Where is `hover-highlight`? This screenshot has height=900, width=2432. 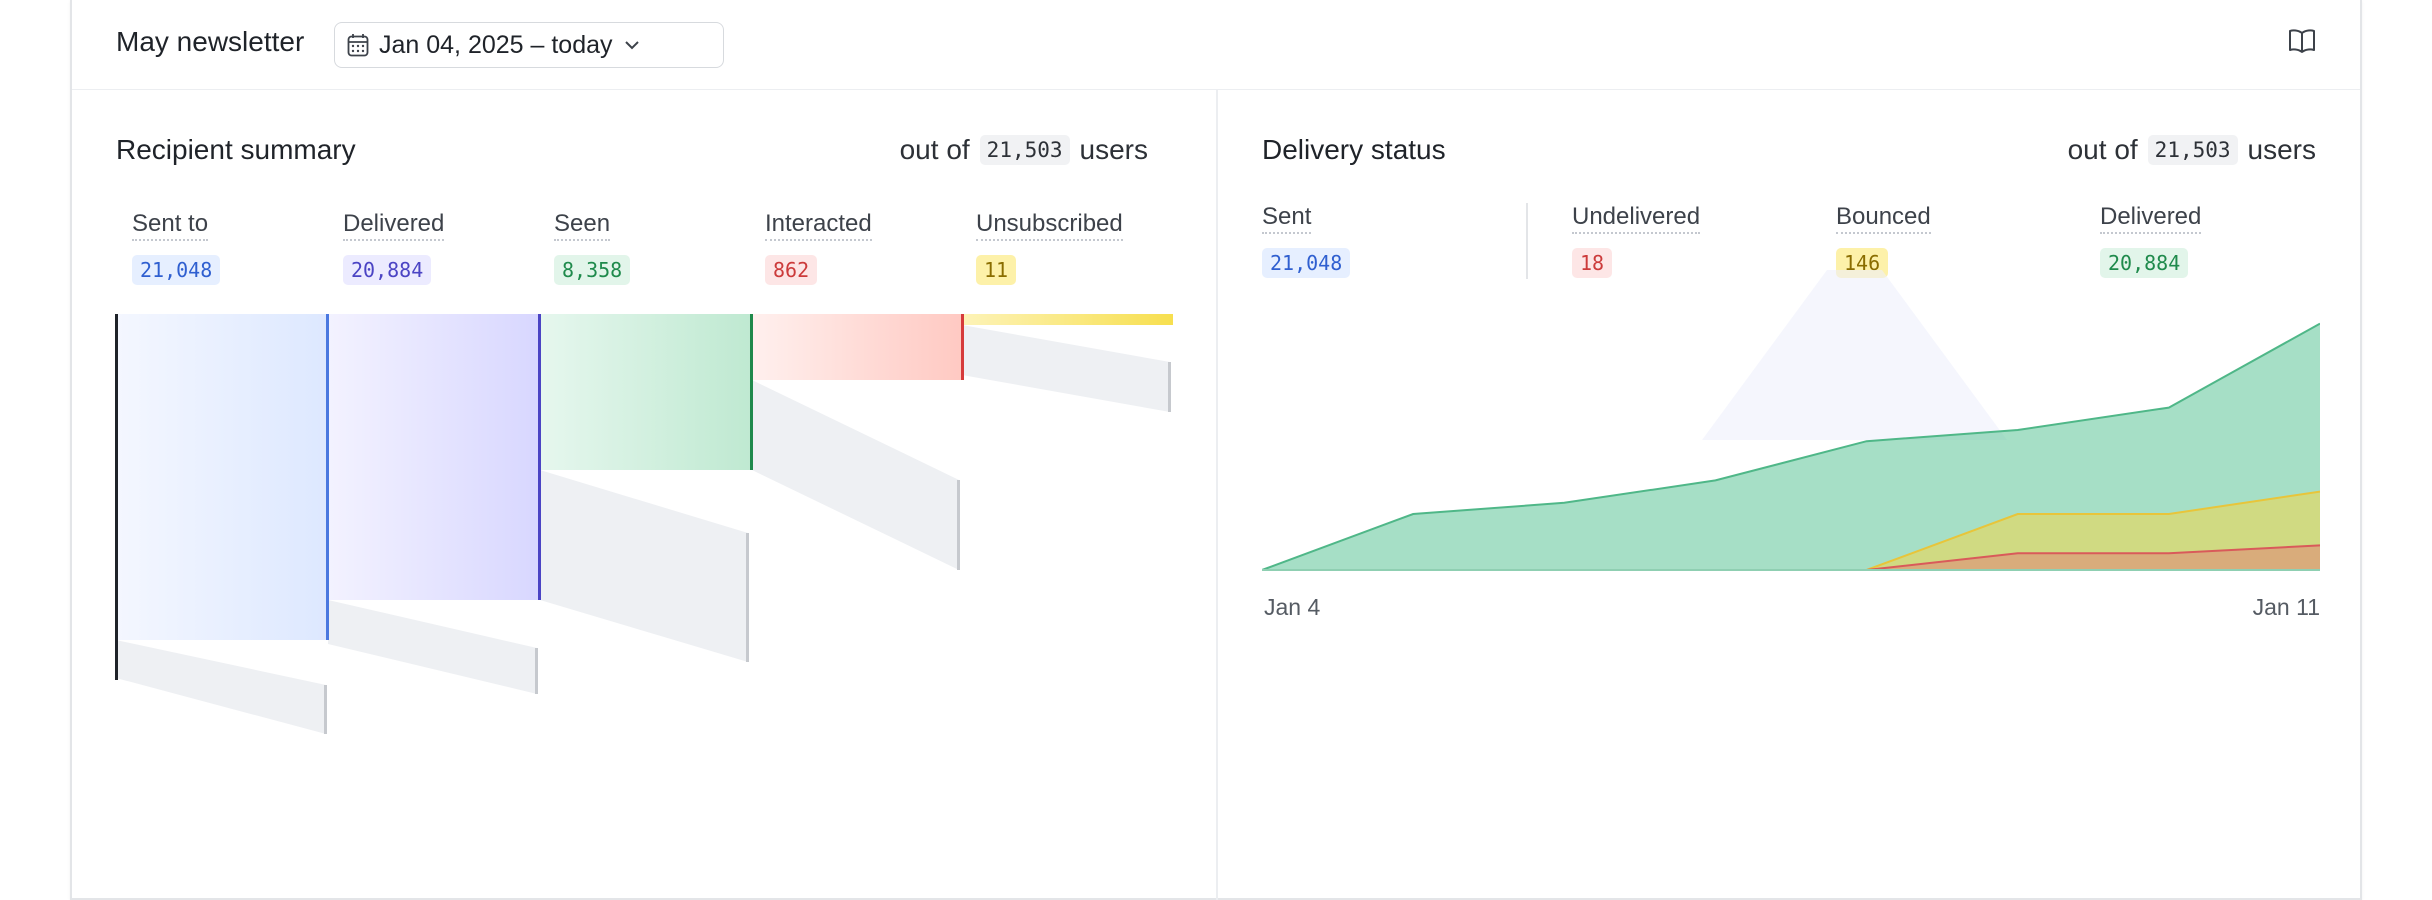
hover-highlight is located at coordinates (1854, 355).